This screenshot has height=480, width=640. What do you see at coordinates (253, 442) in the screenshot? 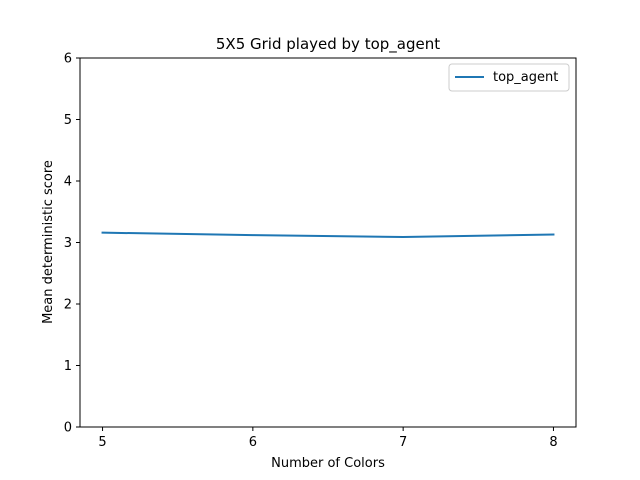
I see `x-tick-label: 6` at bounding box center [253, 442].